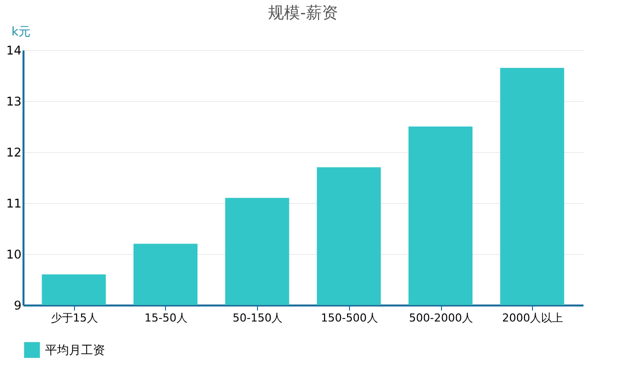  What do you see at coordinates (14, 101) in the screenshot?
I see `y-tick-label: 13` at bounding box center [14, 101].